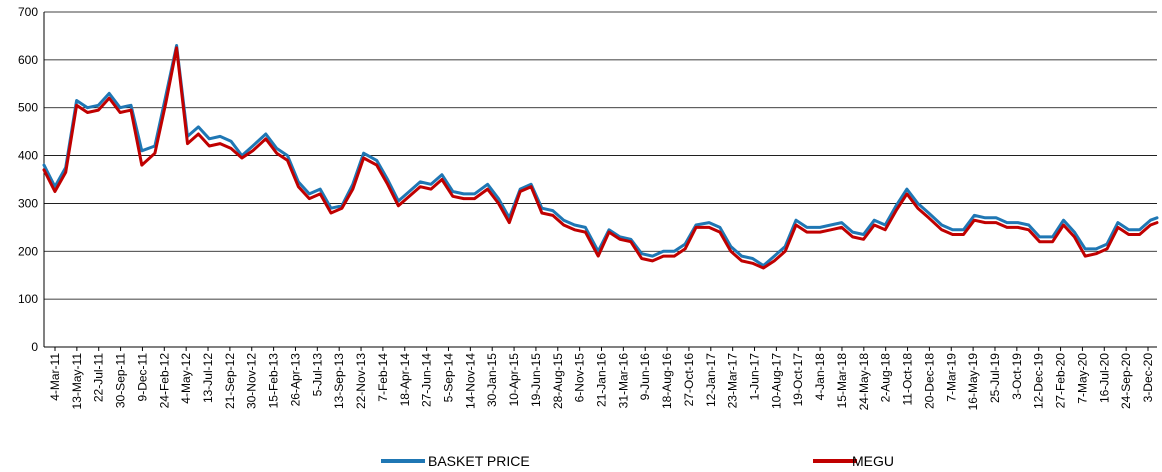 The width and height of the screenshot is (1162, 472). I want to click on x-tick-label: 21-Sep-12, so click(230, 381).